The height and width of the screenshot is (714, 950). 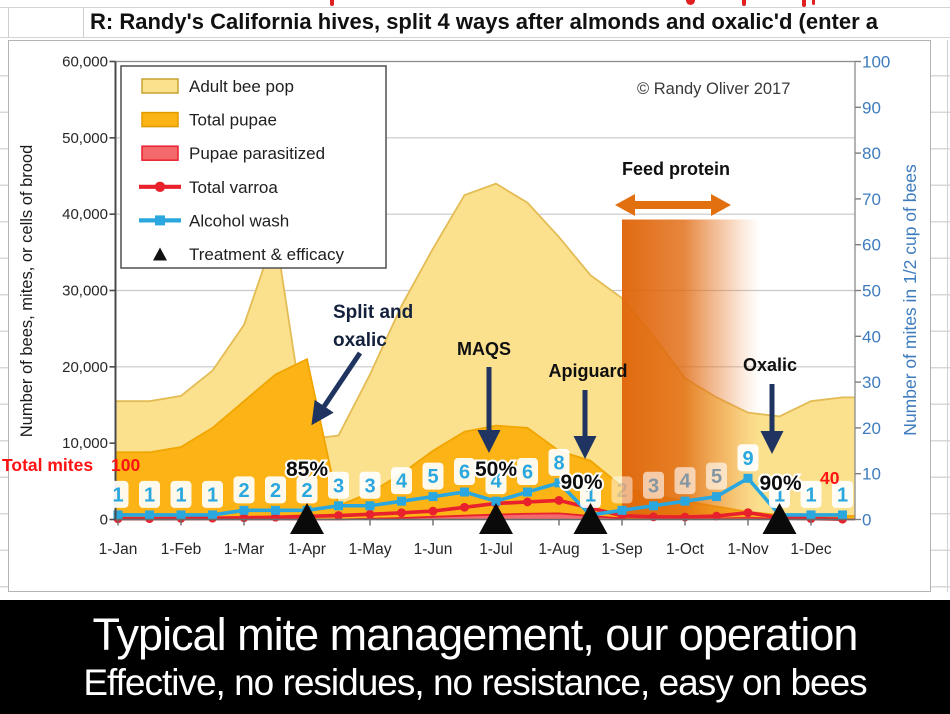 I want to click on alcohol-wash-value-labels: 1 1 1 1 2 2 2 3 3 4 5 6 4 6 81 2 3 4 591 1 1, so click(x=480, y=476).